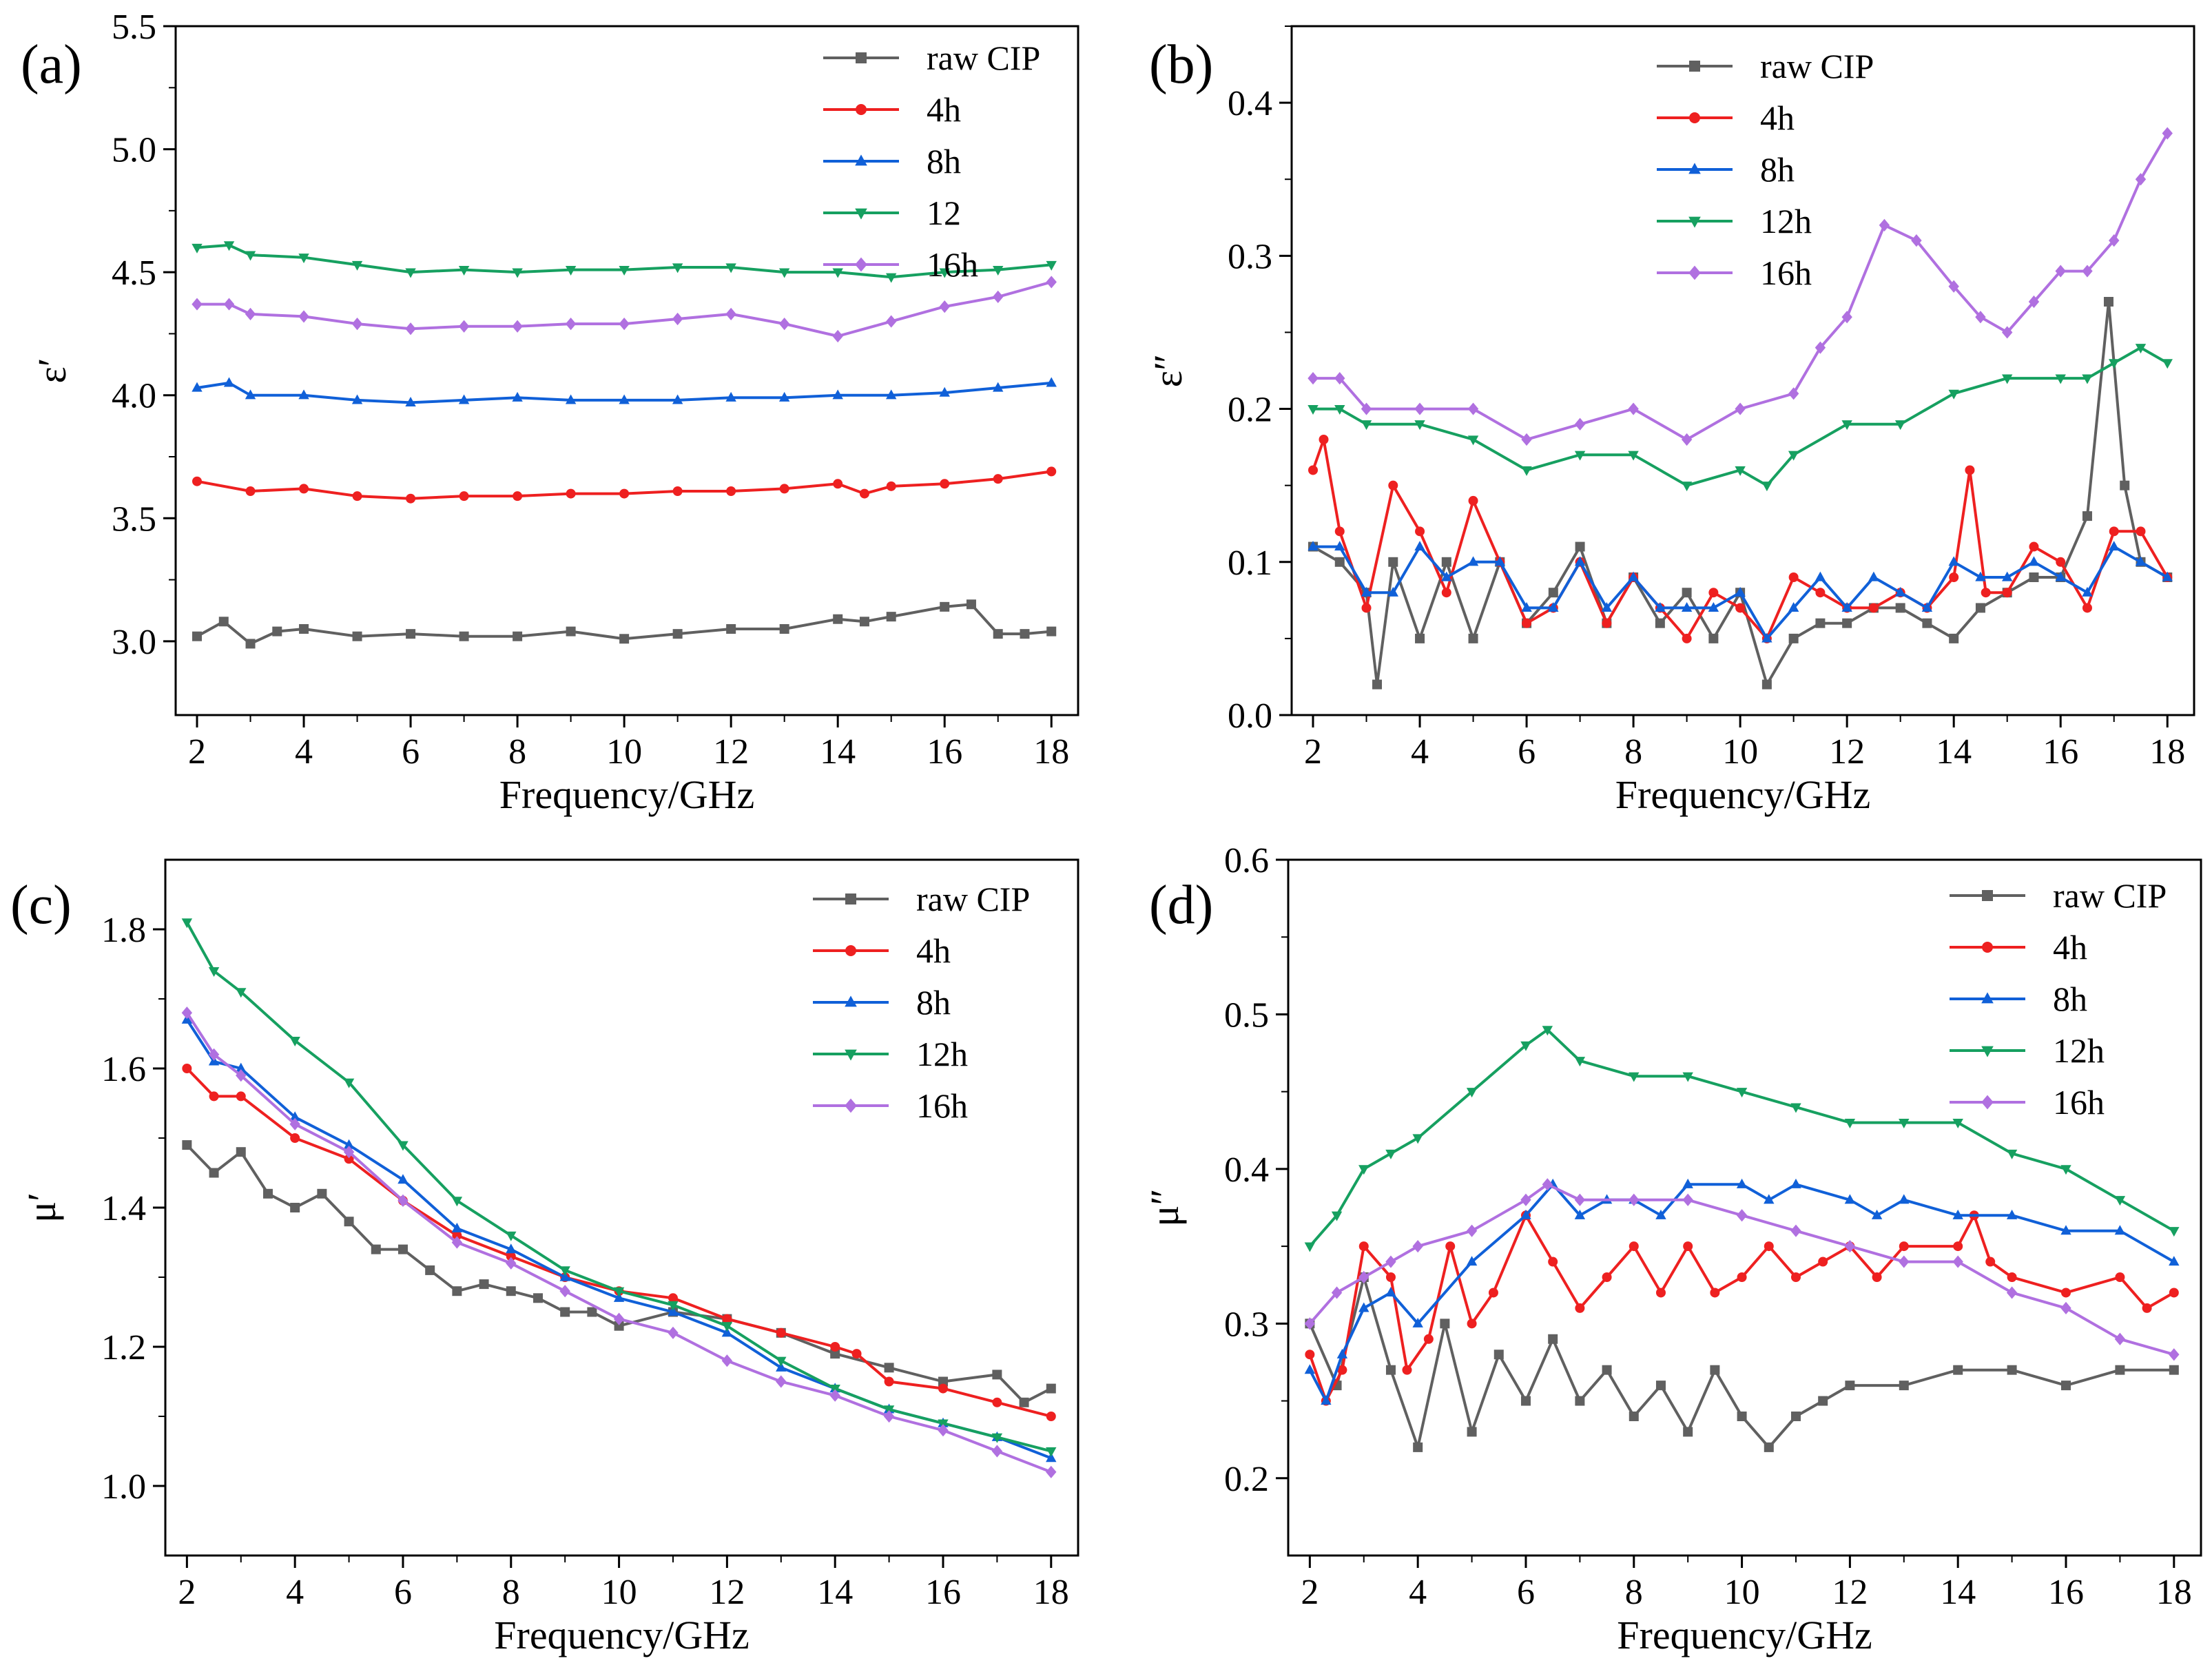 This screenshot has width=2212, height=1674. I want to click on legend-label: 8h, so click(944, 161).